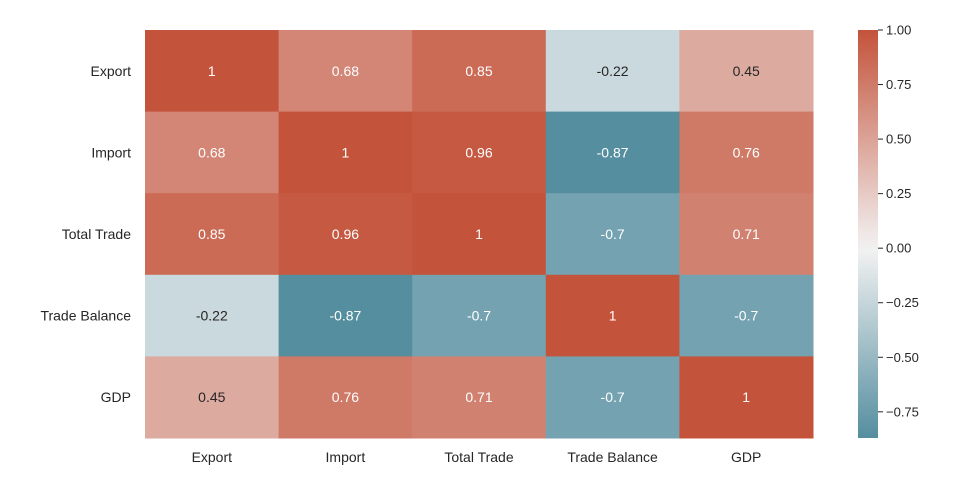 This screenshot has width=980, height=497. Describe the element at coordinates (898, 30) in the screenshot. I see `colorbar-tick-label: 1.00` at that location.